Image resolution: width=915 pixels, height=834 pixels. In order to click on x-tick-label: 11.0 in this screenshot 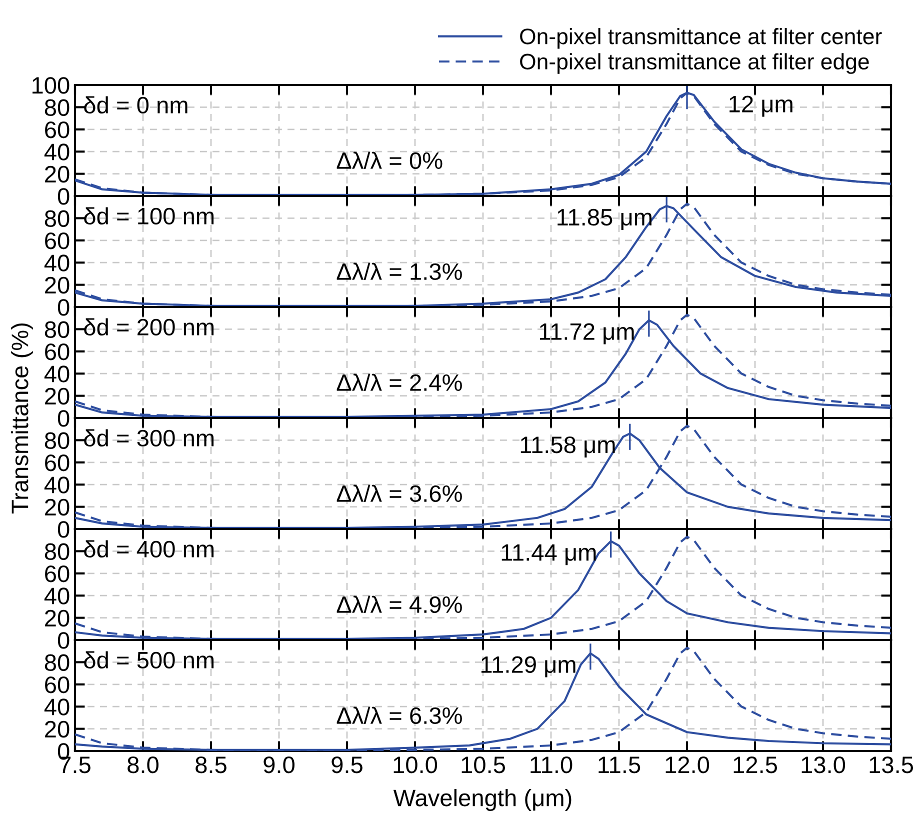, I will do `click(551, 765)`.